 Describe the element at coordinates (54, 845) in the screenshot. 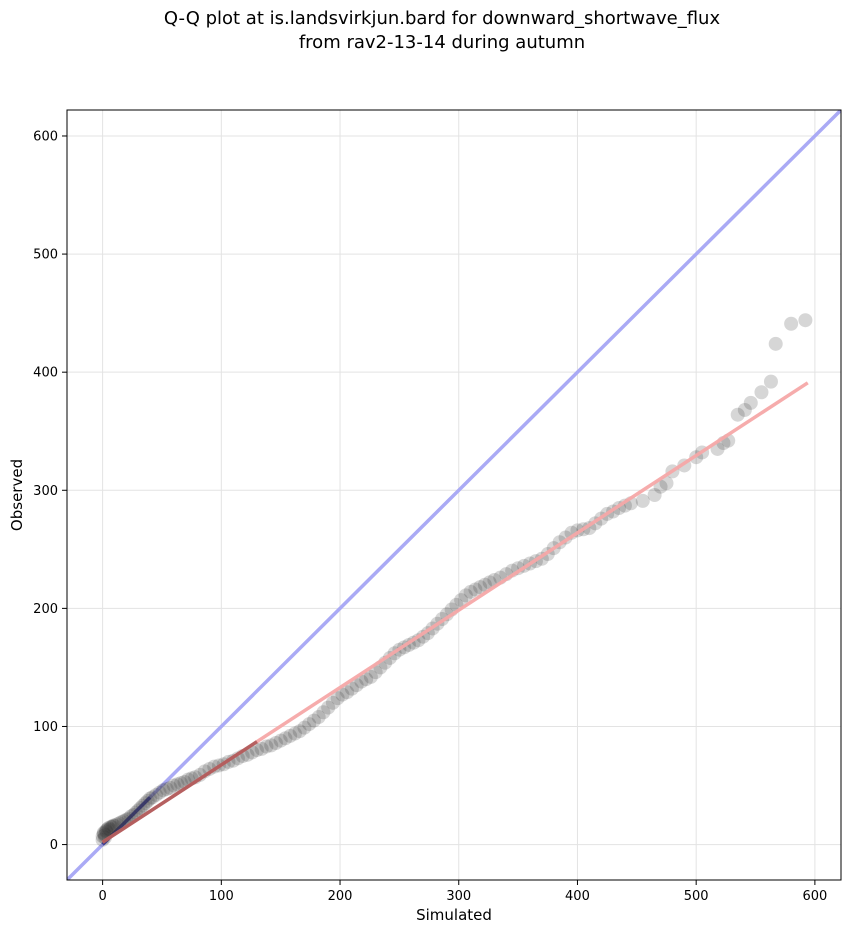

I see `y-tick-label-0: 0` at that location.